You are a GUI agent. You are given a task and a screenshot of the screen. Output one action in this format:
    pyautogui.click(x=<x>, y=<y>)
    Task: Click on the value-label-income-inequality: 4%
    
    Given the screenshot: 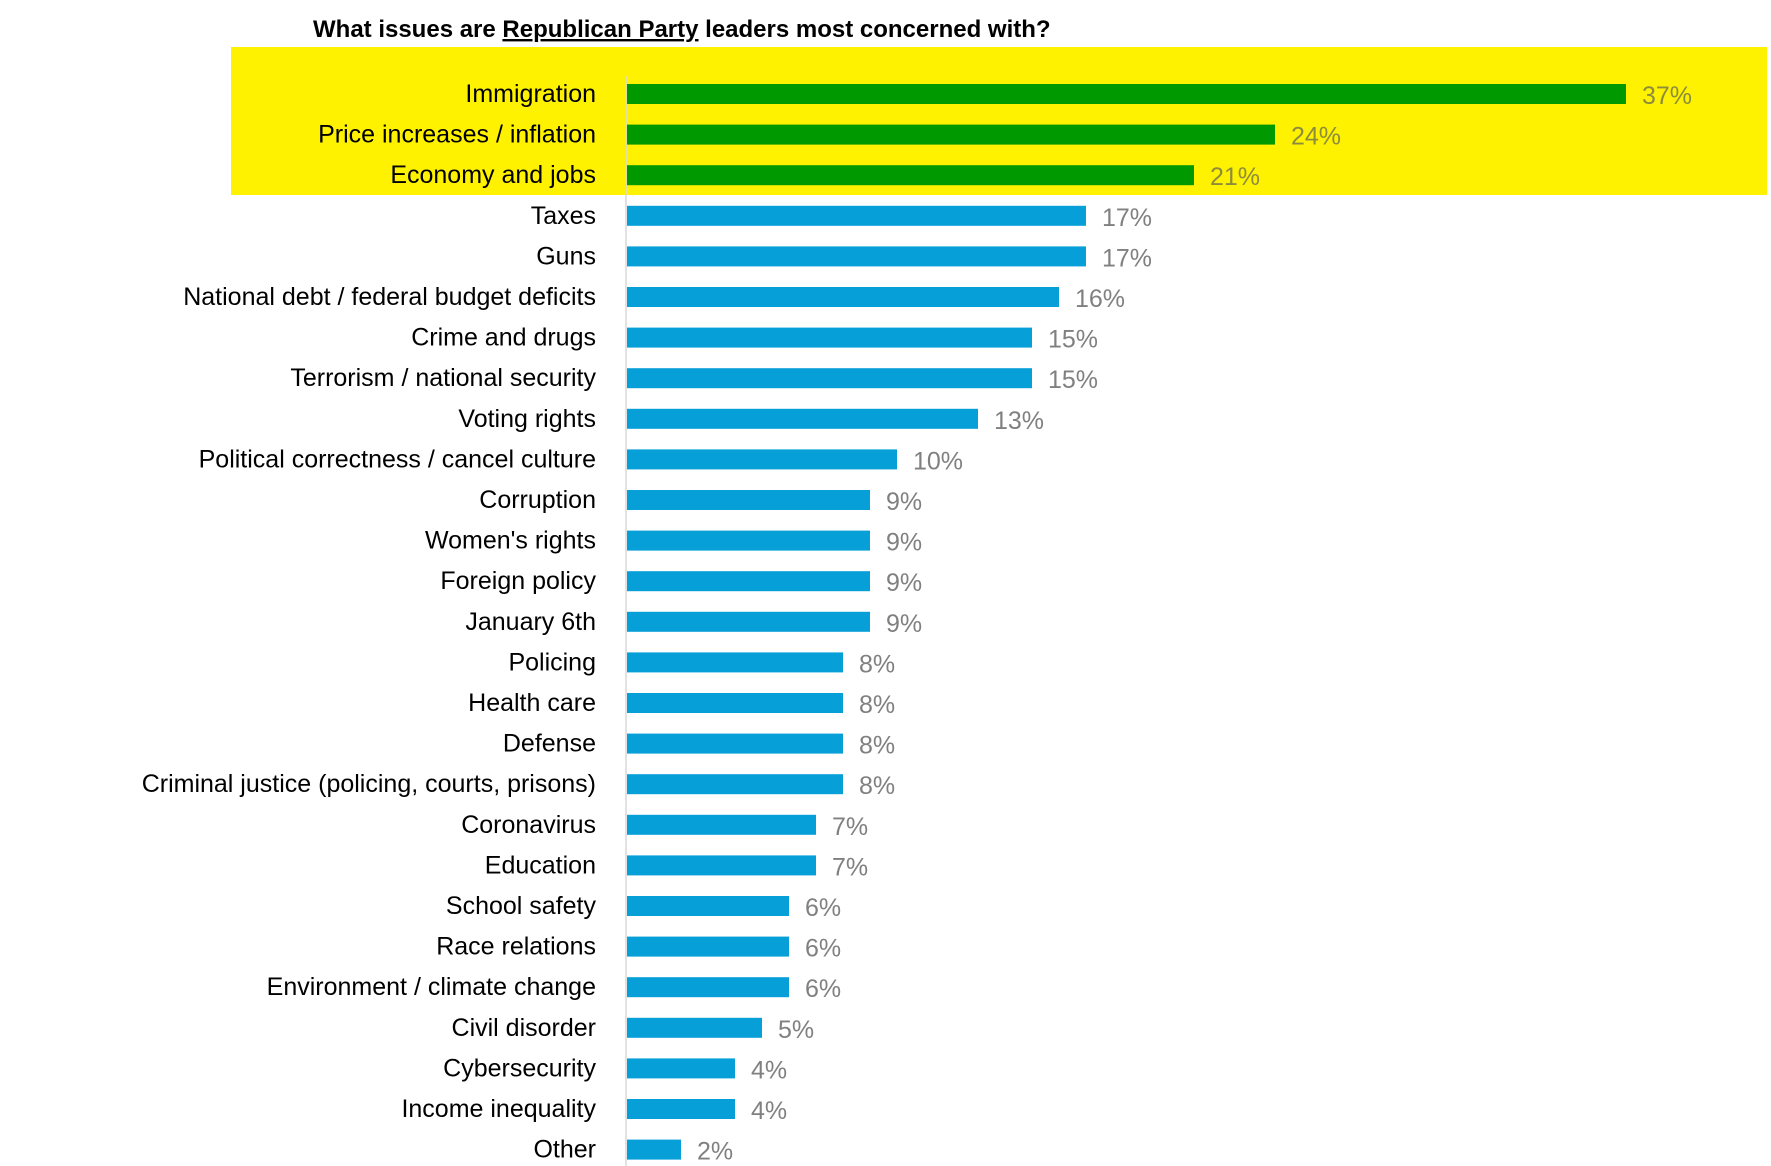 What is the action you would take?
    pyautogui.click(x=769, y=1111)
    